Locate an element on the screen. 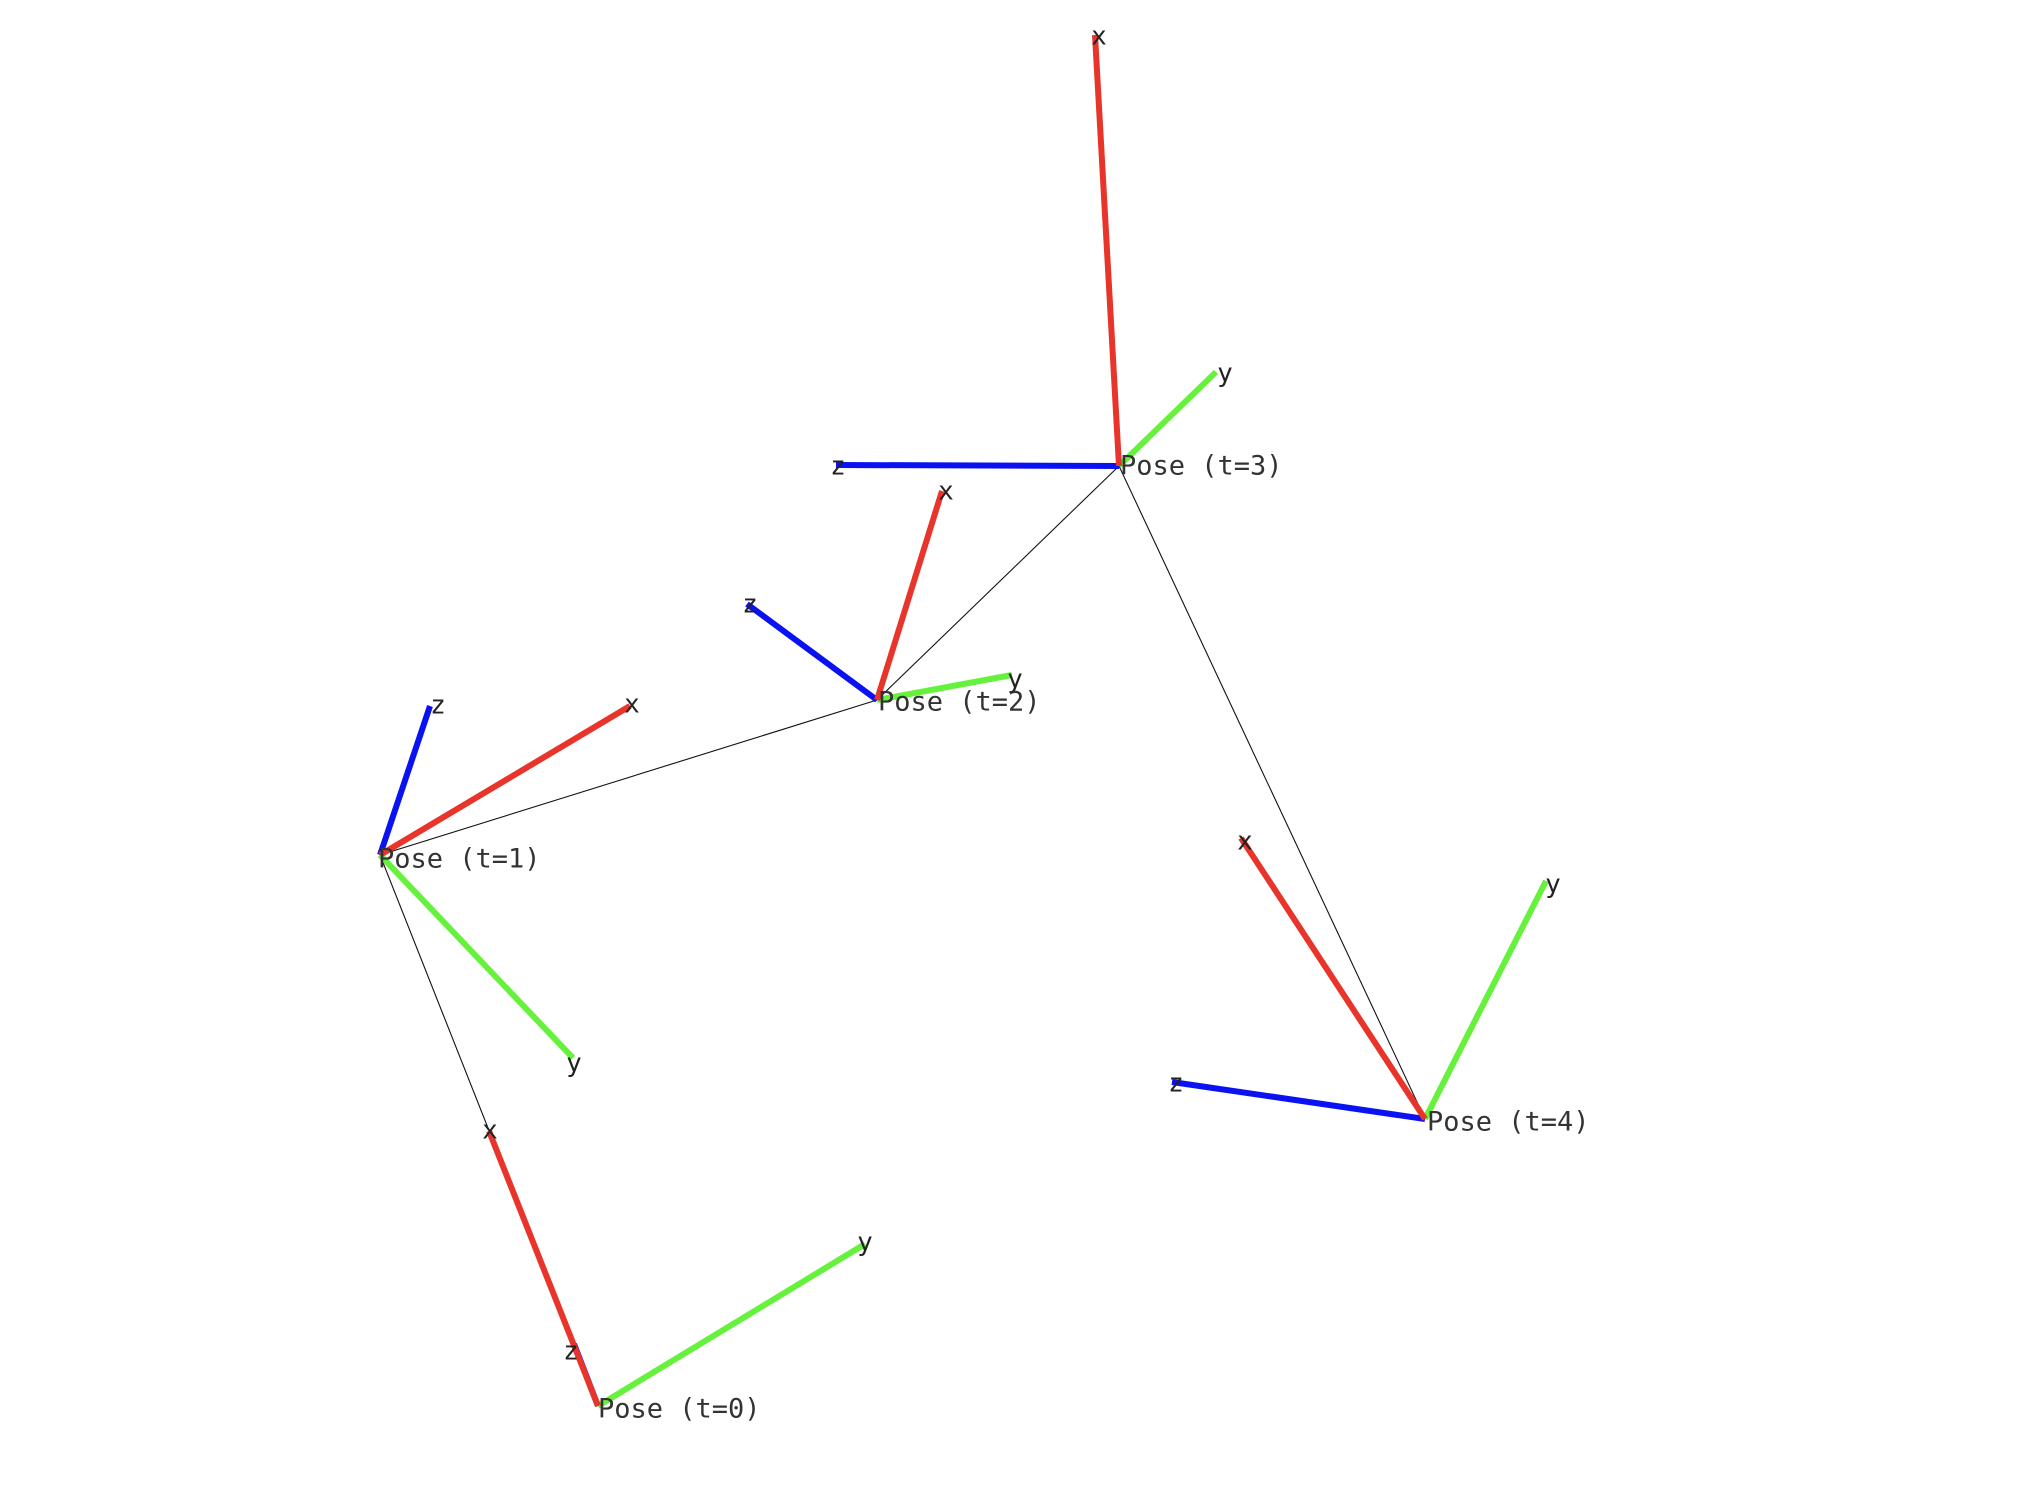 The image size is (2020, 1510). y-axis-line-t0 is located at coordinates (731, 1325).